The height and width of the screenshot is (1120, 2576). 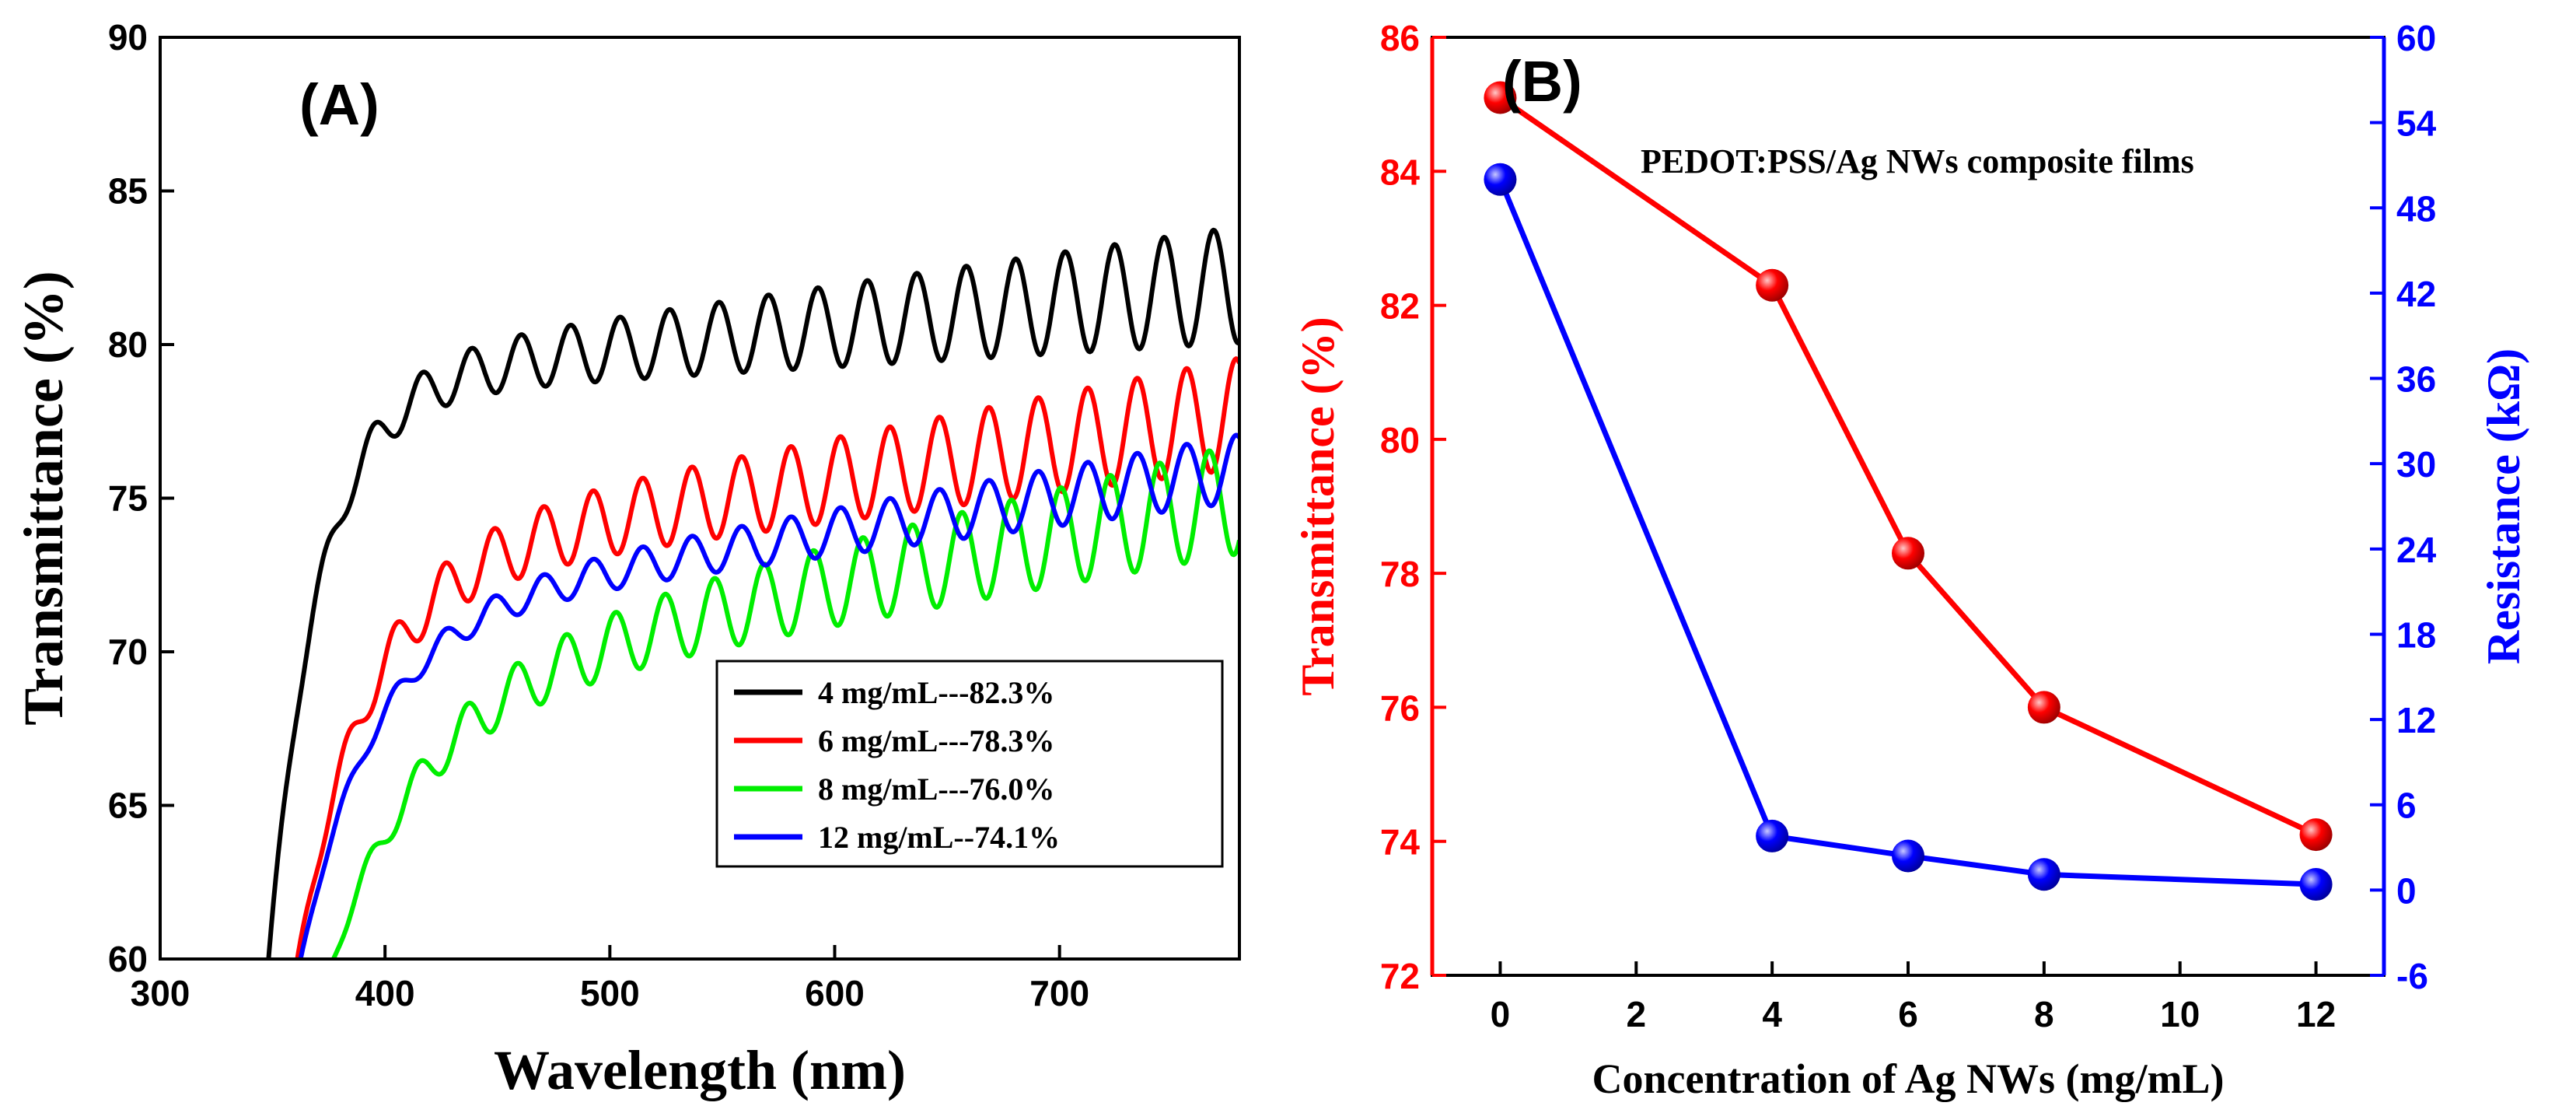 What do you see at coordinates (43, 498) in the screenshot?
I see `y-axis-title-a: Transmittance (%)` at bounding box center [43, 498].